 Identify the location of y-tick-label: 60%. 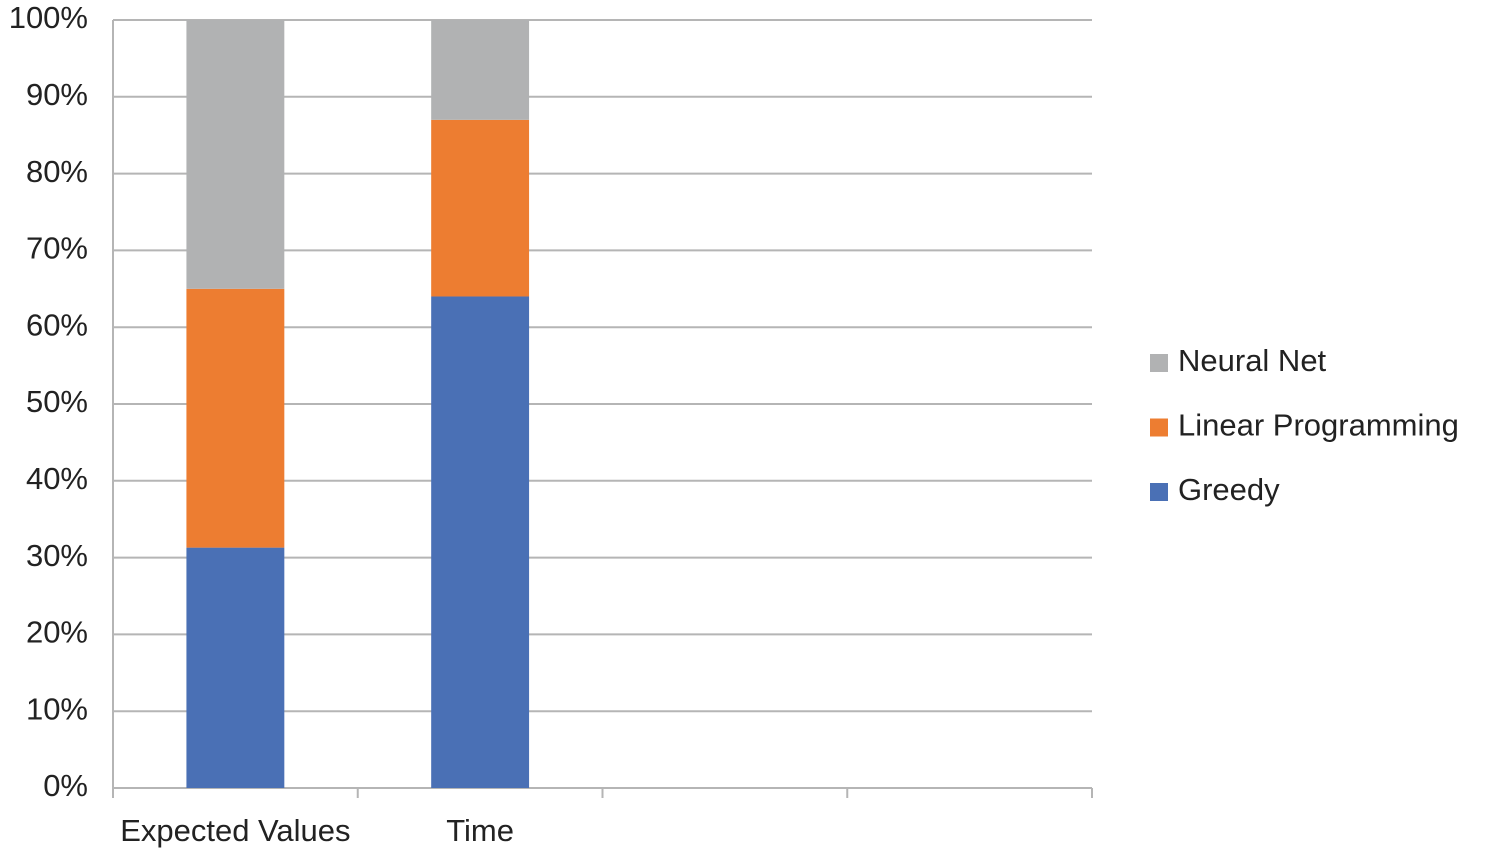
(57, 324).